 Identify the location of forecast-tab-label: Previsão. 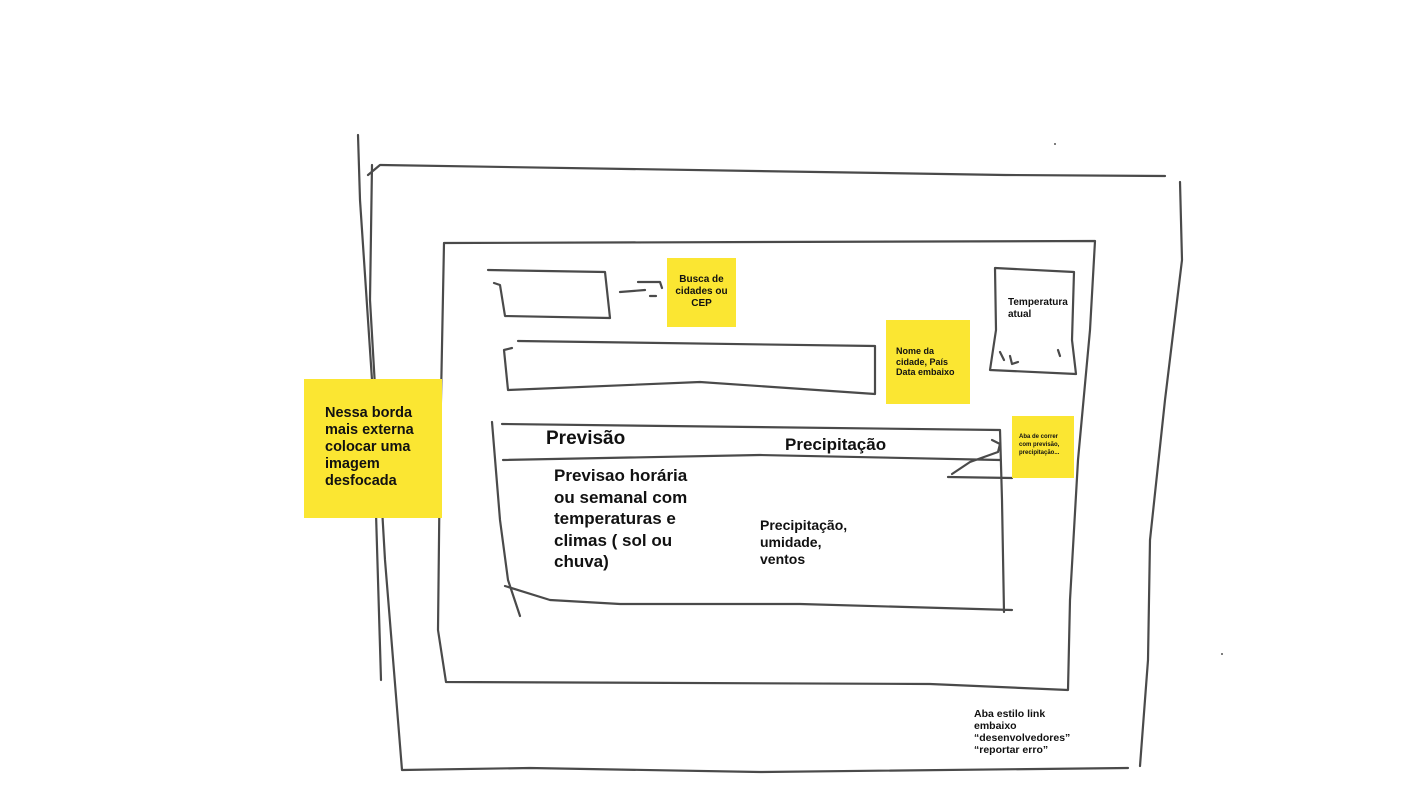
(586, 438).